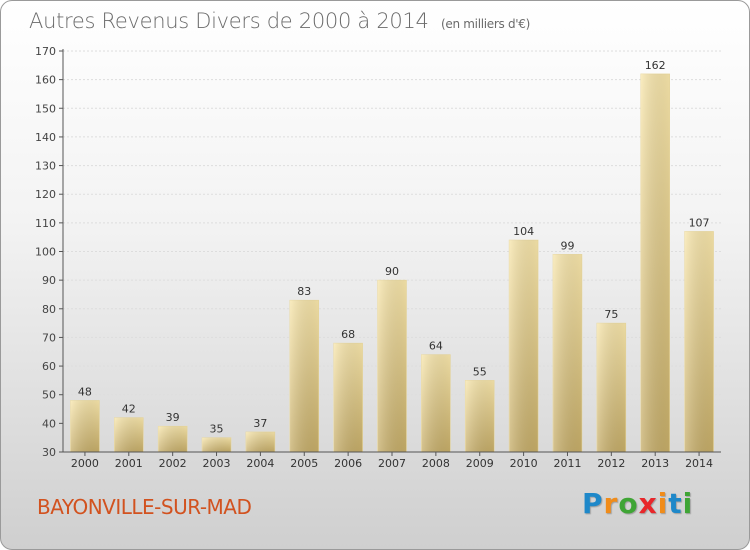 The image size is (750, 550). What do you see at coordinates (45, 223) in the screenshot?
I see `y-tick-label: 110` at bounding box center [45, 223].